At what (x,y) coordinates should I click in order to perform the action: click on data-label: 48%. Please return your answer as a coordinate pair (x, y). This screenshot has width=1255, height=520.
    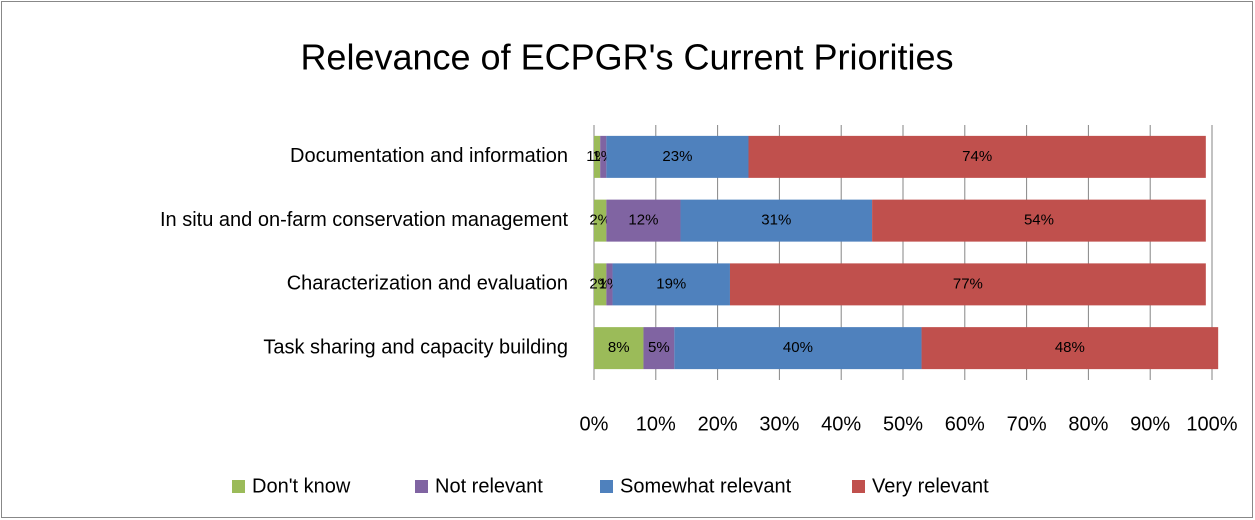
    Looking at the image, I should click on (1070, 347).